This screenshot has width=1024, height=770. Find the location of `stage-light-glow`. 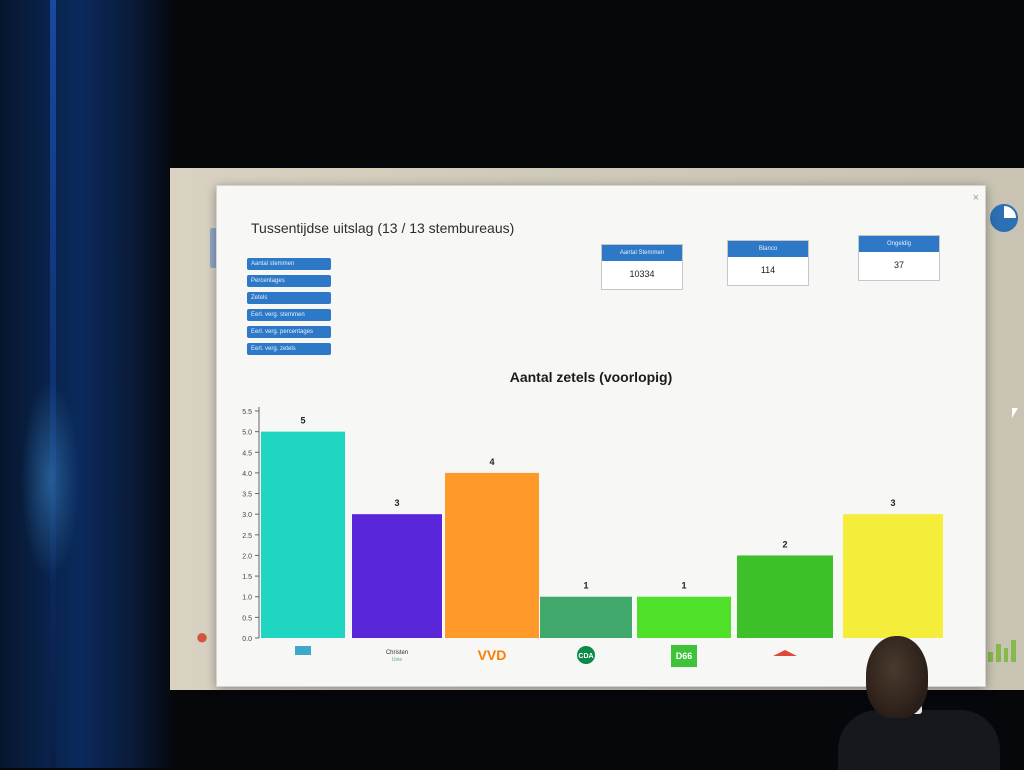

stage-light-glow is located at coordinates (50, 480).